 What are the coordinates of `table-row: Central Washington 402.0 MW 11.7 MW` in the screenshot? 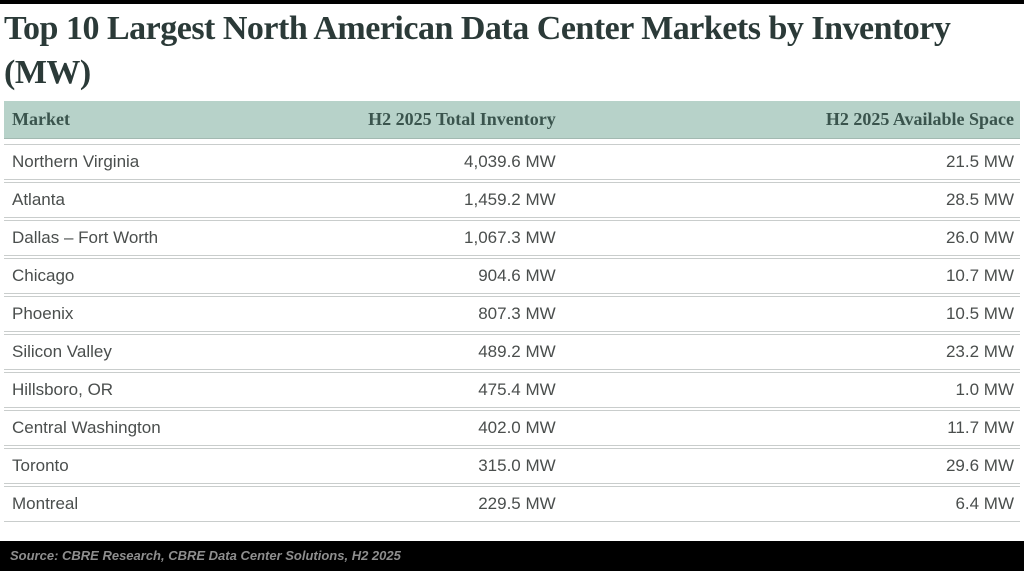 It's located at (512, 428).